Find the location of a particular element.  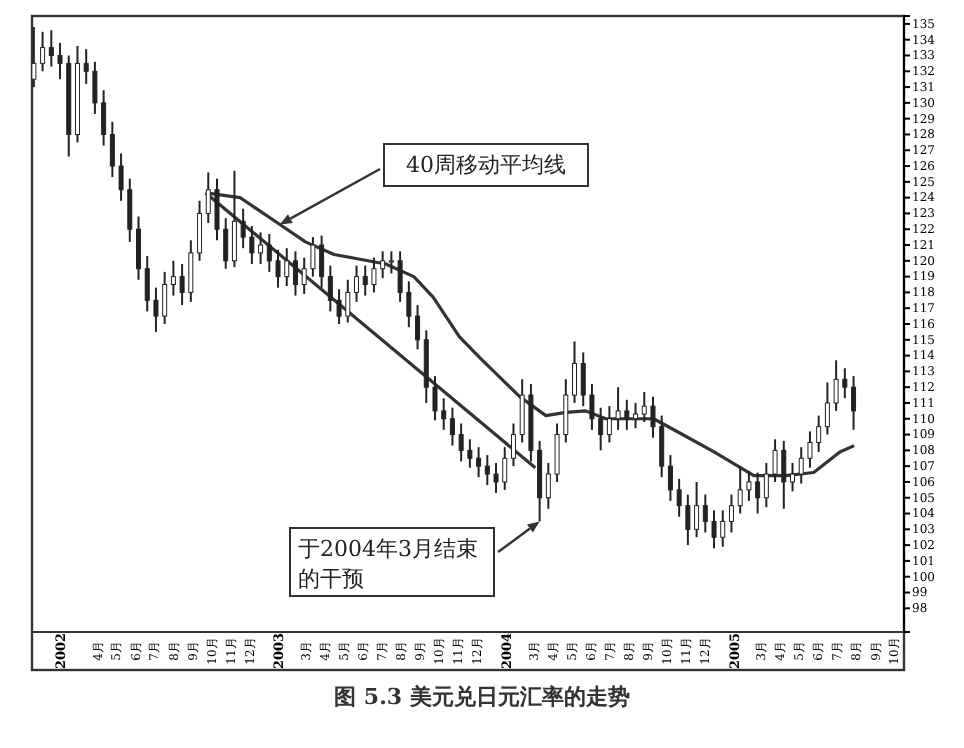

text: 图 5.3 美元兑日元汇率的走势 is located at coordinates (482, 697).